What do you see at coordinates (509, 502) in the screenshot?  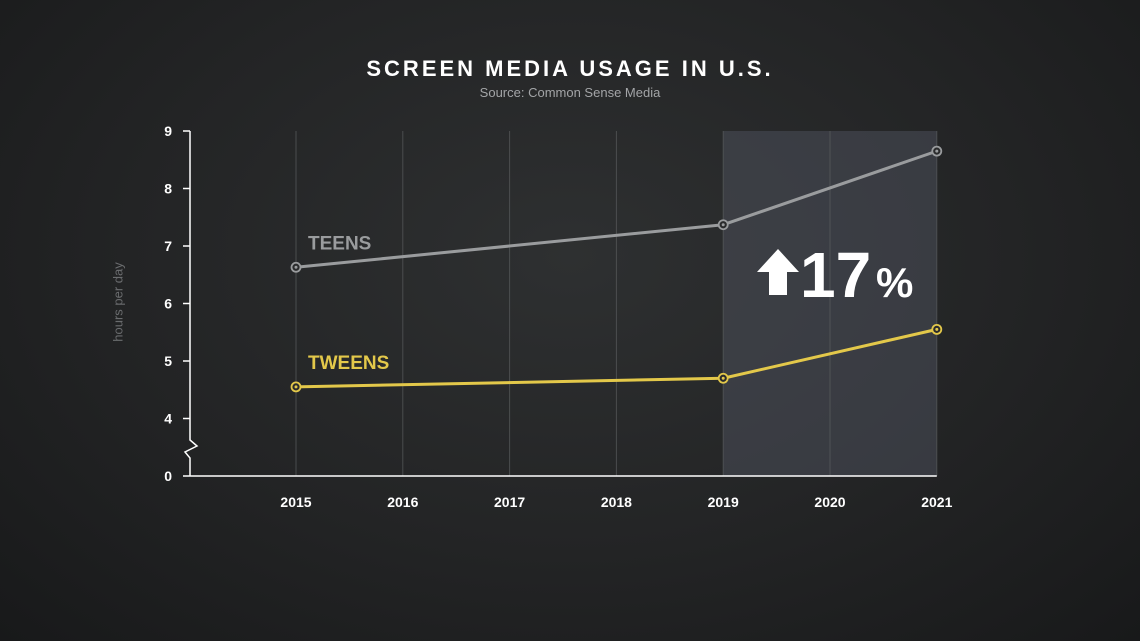 I see `x-tick-label-2017: 2017` at bounding box center [509, 502].